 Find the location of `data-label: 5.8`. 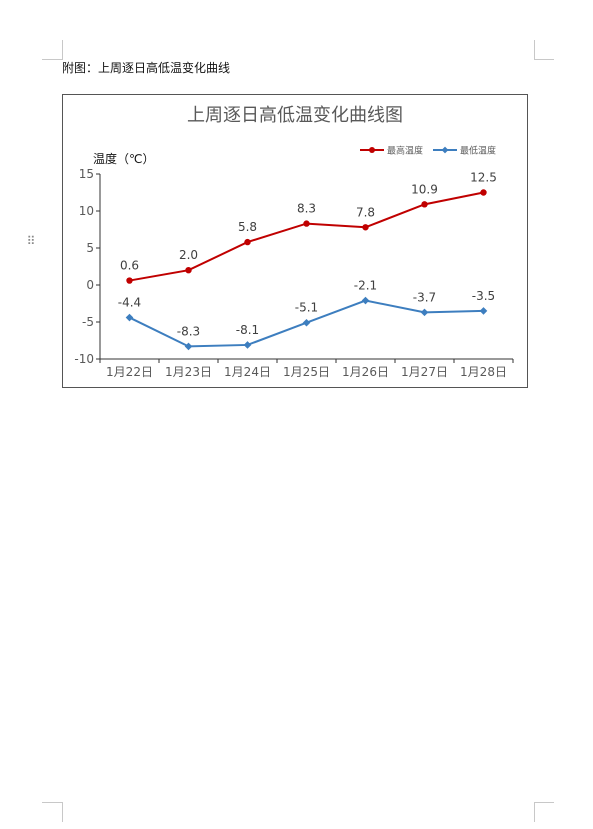

data-label: 5.8 is located at coordinates (247, 227).